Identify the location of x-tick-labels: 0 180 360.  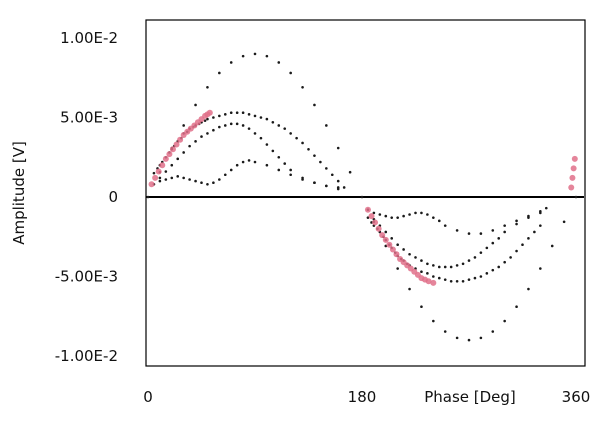
(366, 397).